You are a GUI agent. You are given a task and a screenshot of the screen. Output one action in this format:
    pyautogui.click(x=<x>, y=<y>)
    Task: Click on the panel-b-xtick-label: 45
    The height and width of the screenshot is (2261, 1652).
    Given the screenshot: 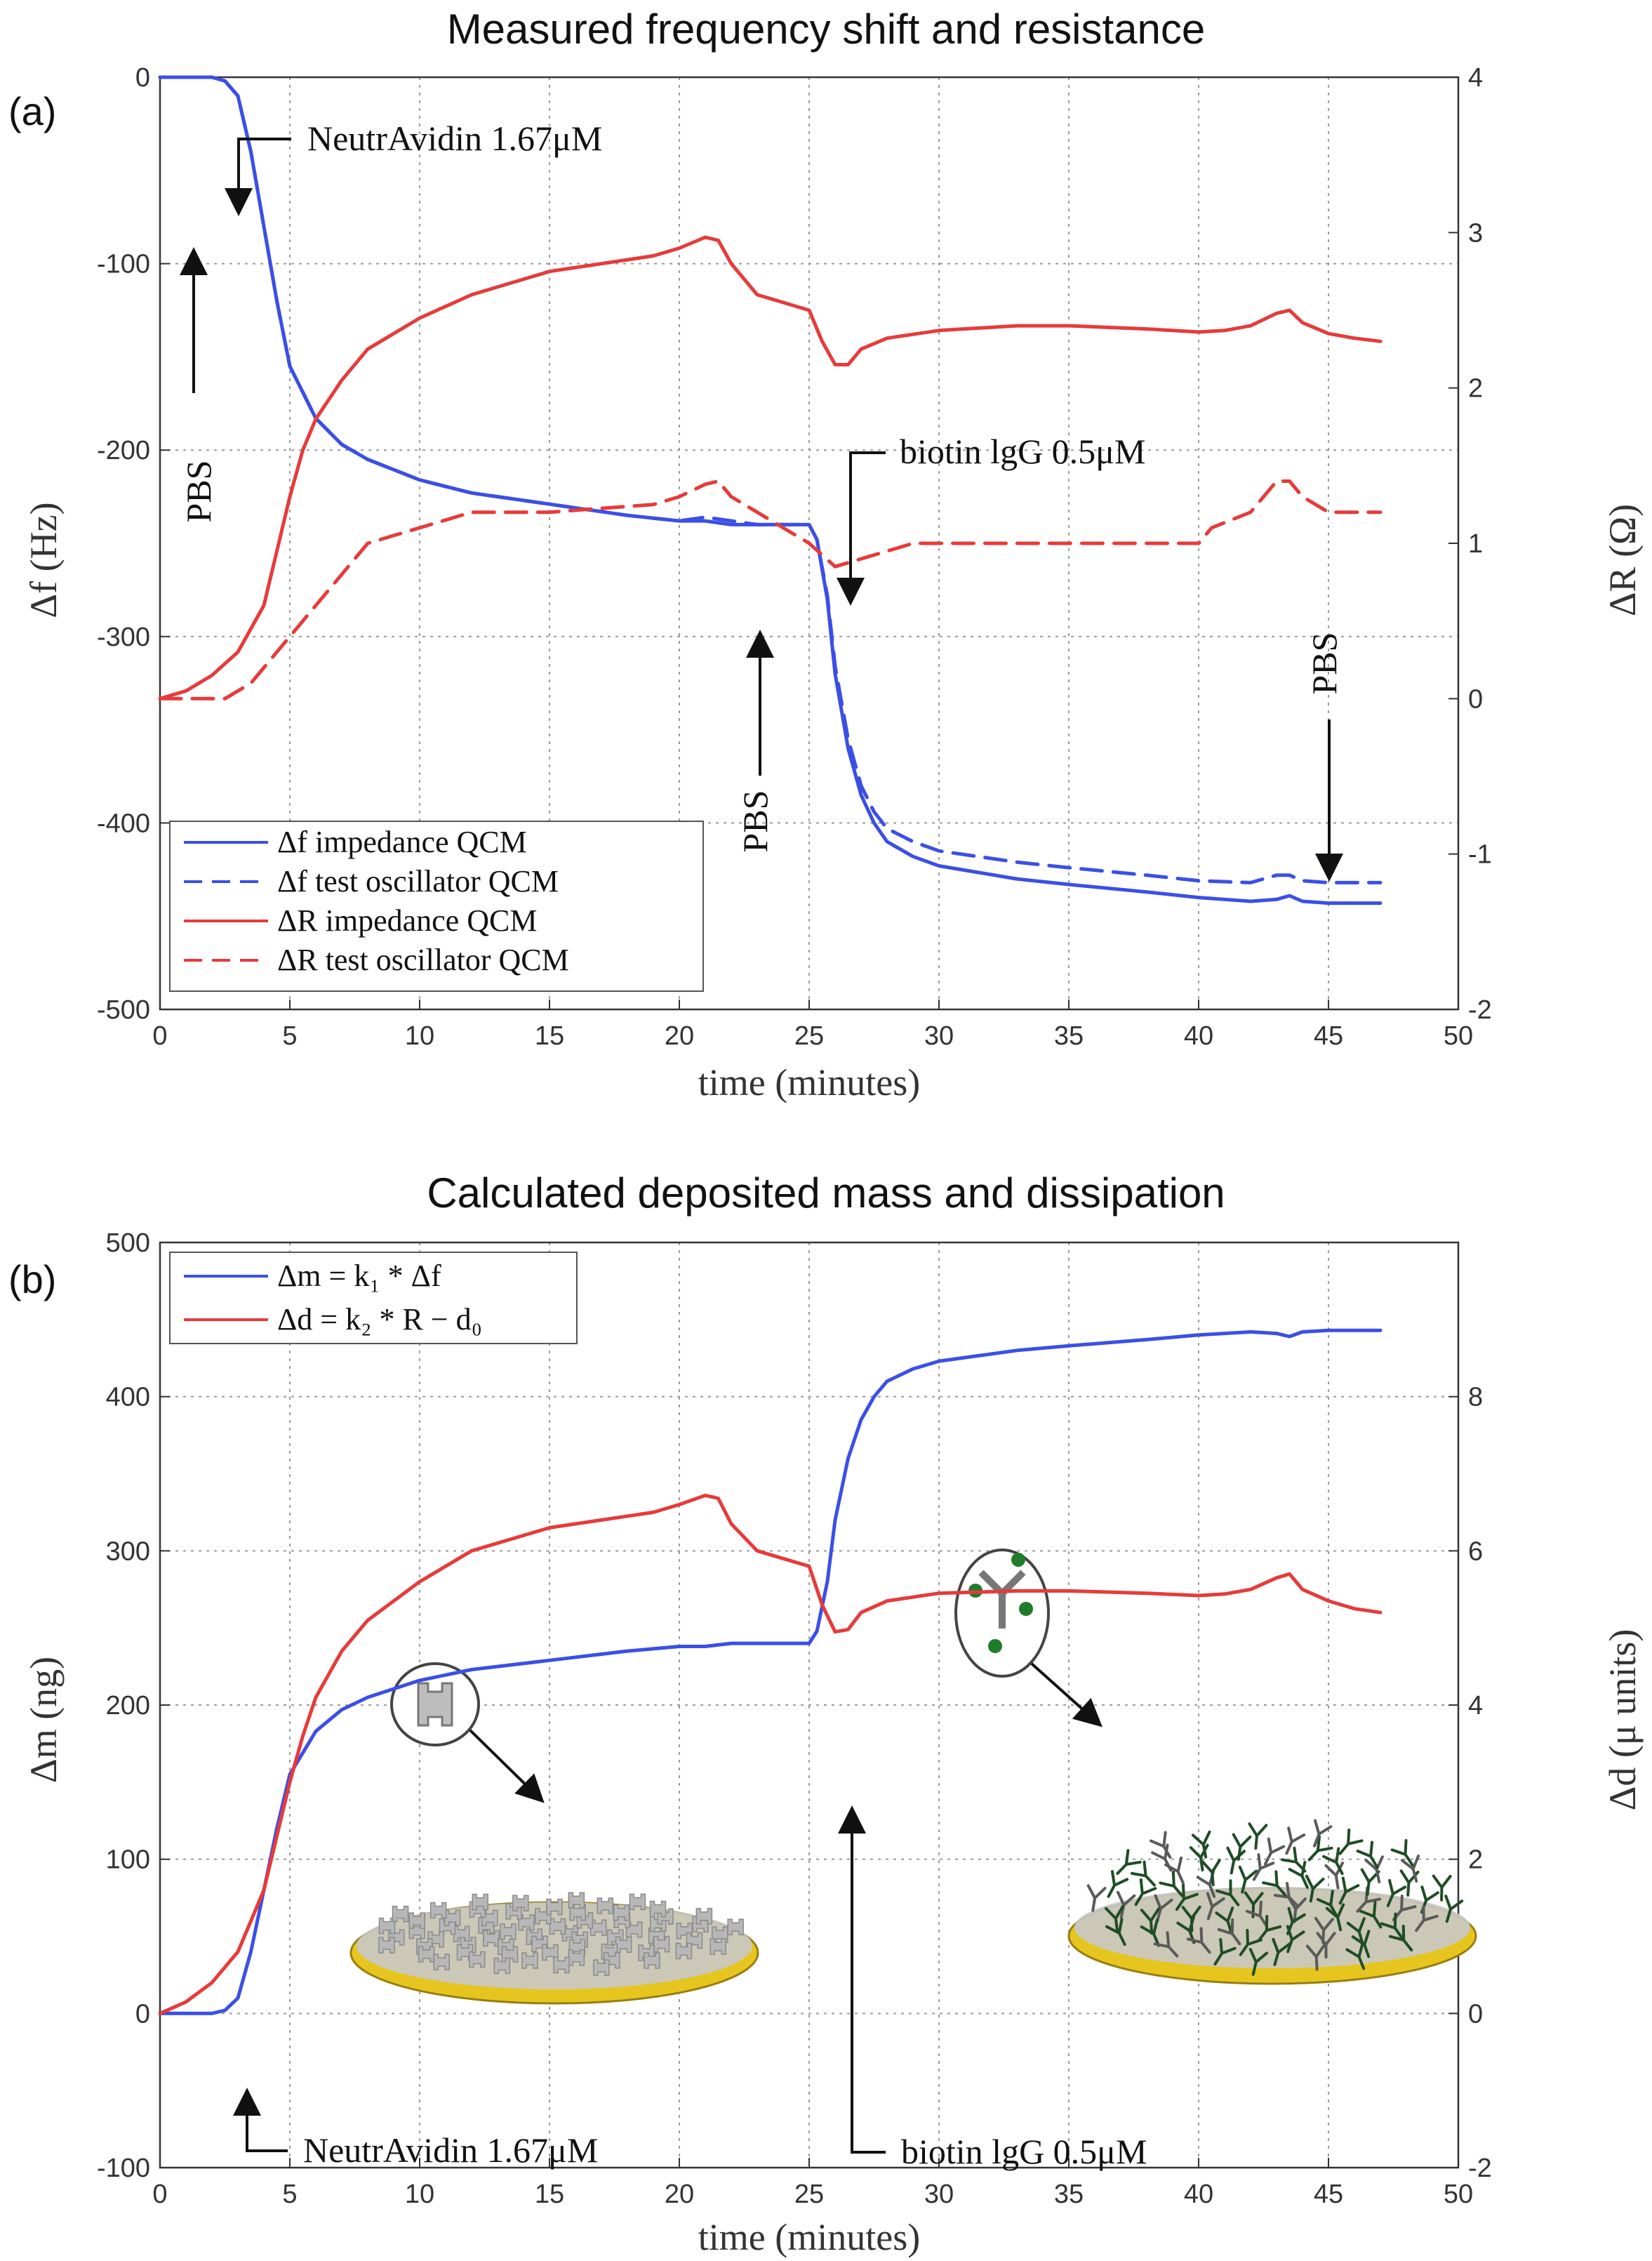 What is the action you would take?
    pyautogui.click(x=1328, y=2195)
    